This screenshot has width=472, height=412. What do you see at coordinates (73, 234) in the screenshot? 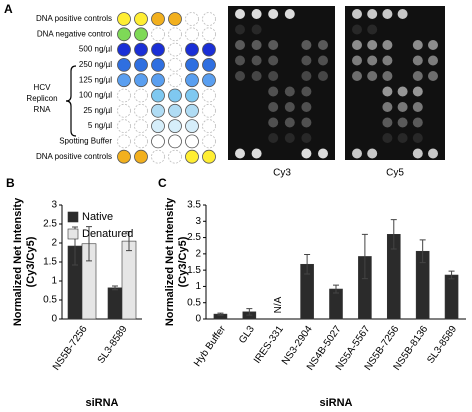
I see `legend-swatch` at bounding box center [73, 234].